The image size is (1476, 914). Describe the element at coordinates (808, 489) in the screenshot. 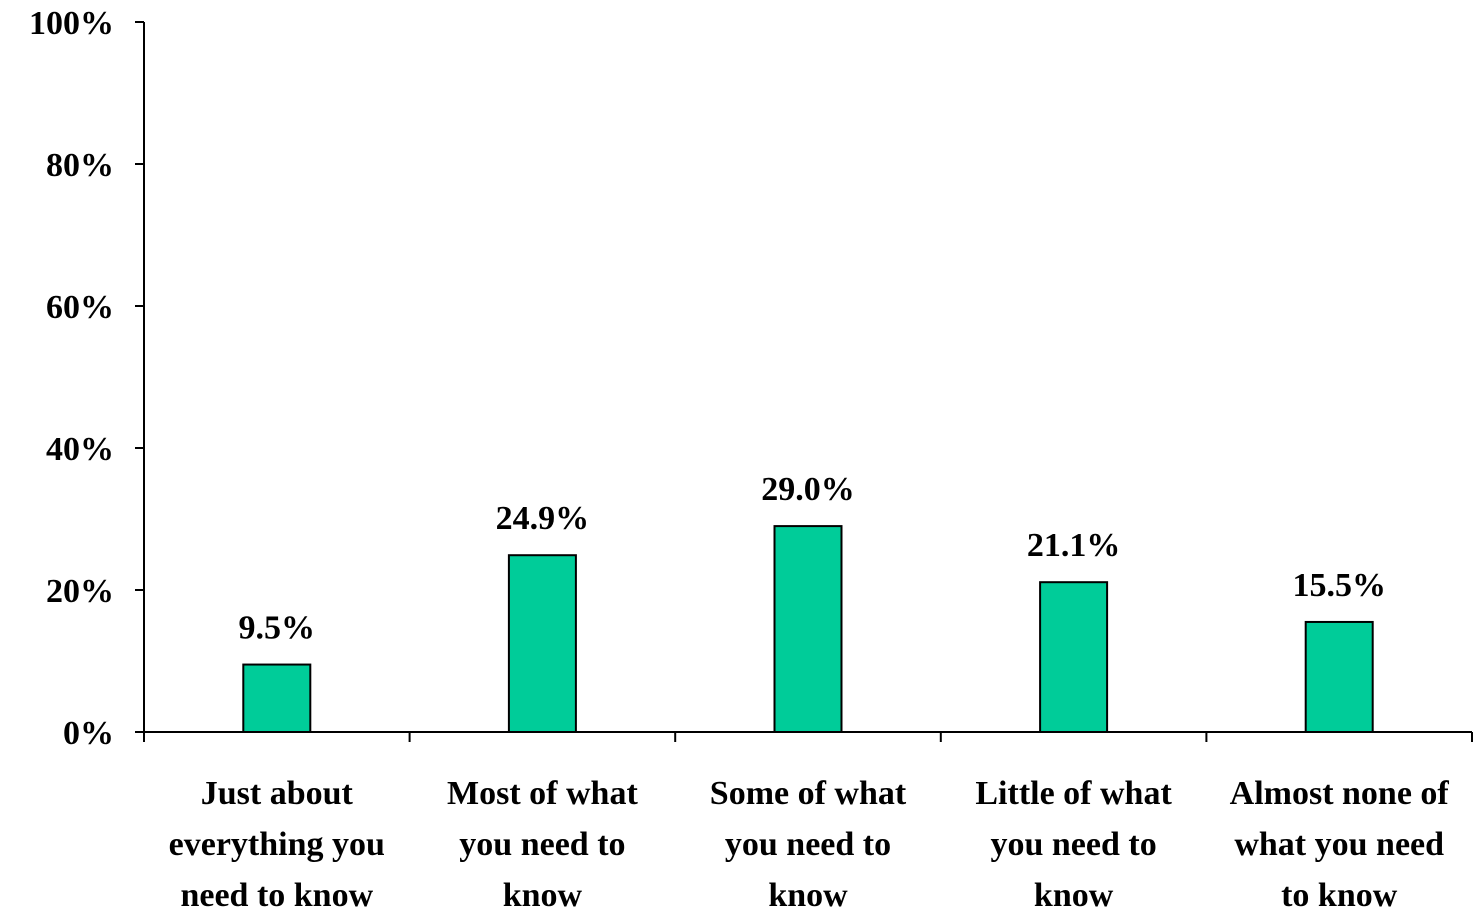

I see `data-label: 29.0%` at that location.